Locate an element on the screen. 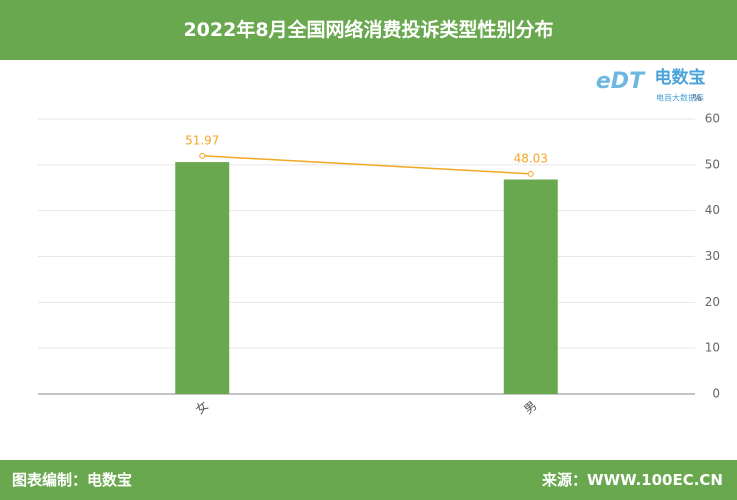 This screenshot has width=737, height=500. y-unit: % is located at coordinates (697, 98).